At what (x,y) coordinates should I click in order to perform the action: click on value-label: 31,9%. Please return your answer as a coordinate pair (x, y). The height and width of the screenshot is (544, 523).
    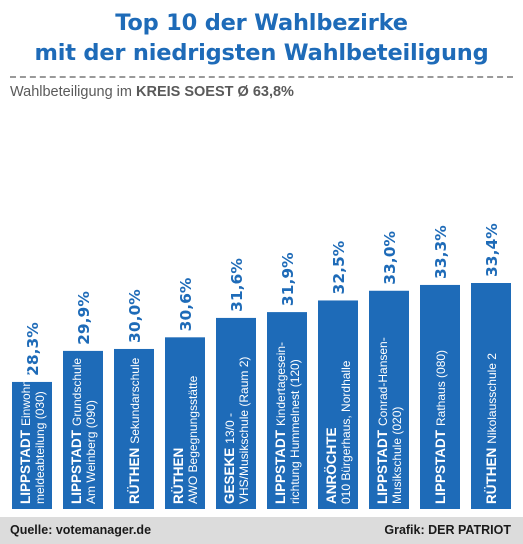
    Looking at the image, I should click on (288, 279).